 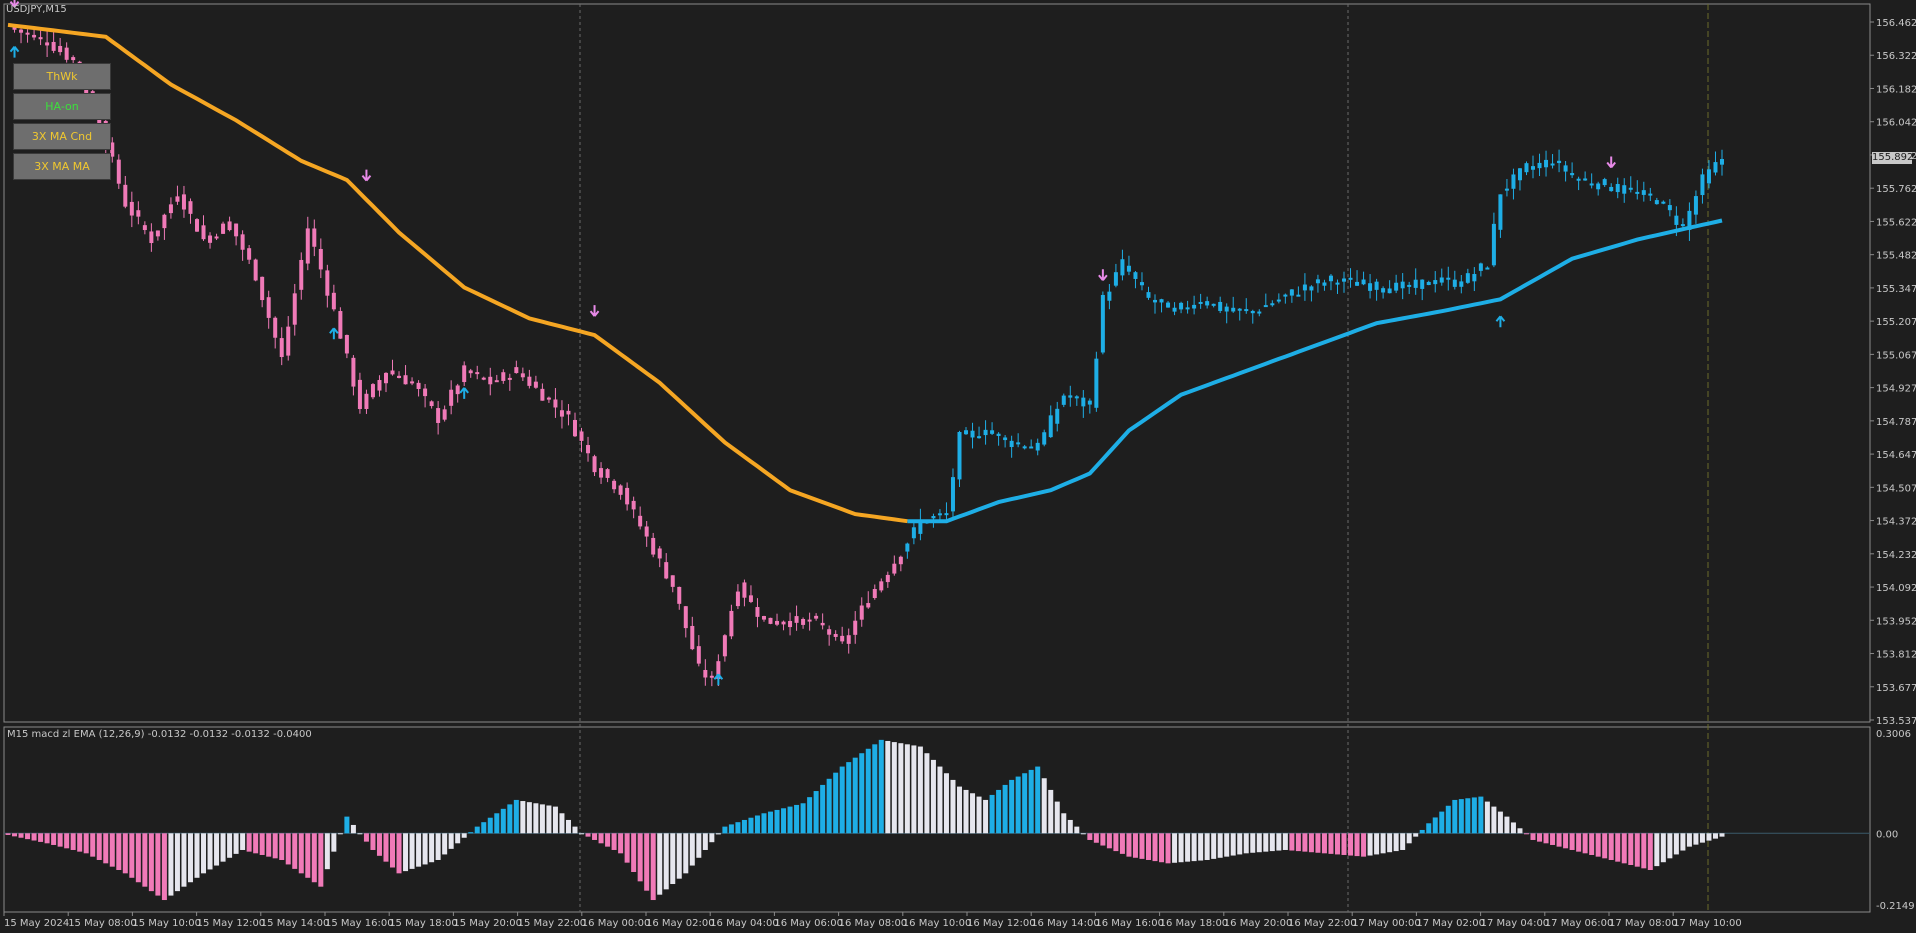 I want to click on buy-arrow-icon, so click(x=464, y=393).